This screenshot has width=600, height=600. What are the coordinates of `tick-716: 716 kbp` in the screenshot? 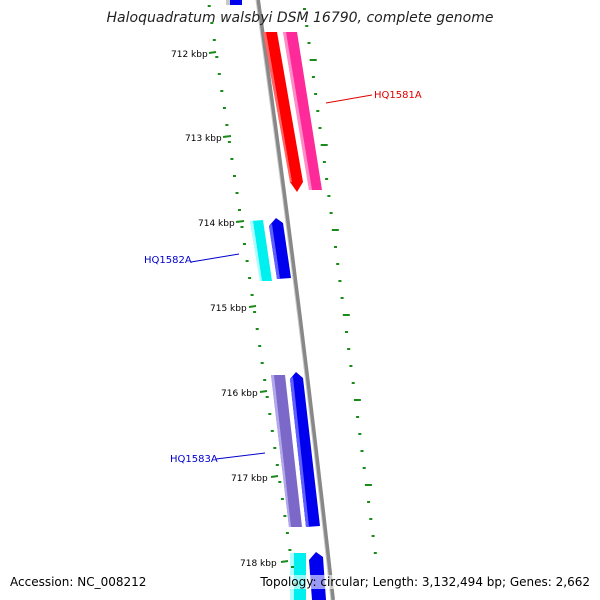 It's located at (244, 394).